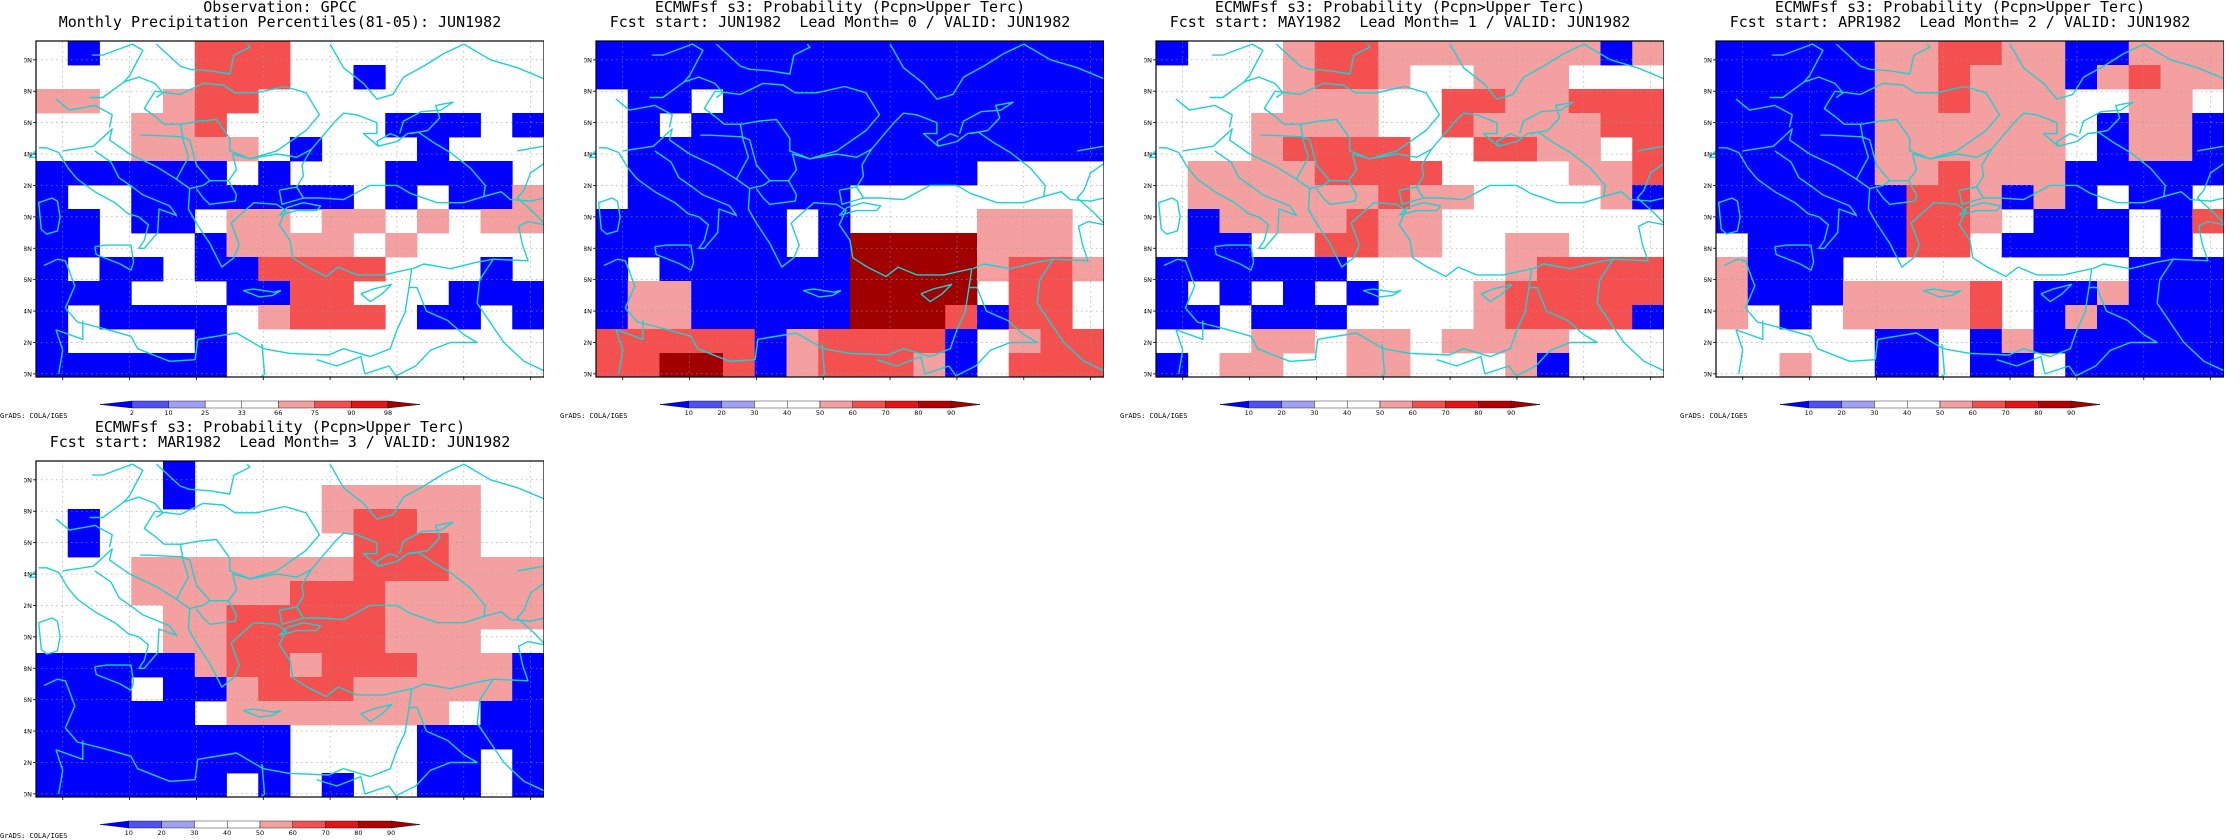 The image size is (2240, 840). What do you see at coordinates (1154, 416) in the screenshot?
I see `grads-credit: GrADS: COLA/IGES` at bounding box center [1154, 416].